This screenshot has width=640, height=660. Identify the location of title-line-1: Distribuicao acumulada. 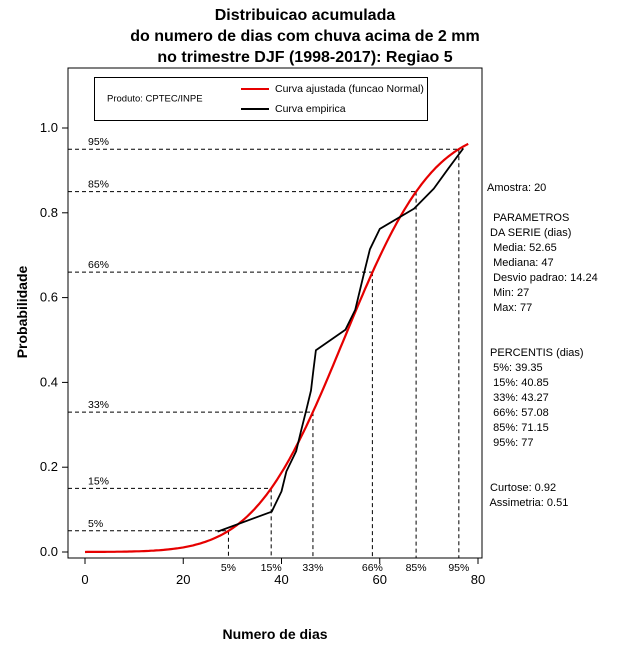
(305, 15).